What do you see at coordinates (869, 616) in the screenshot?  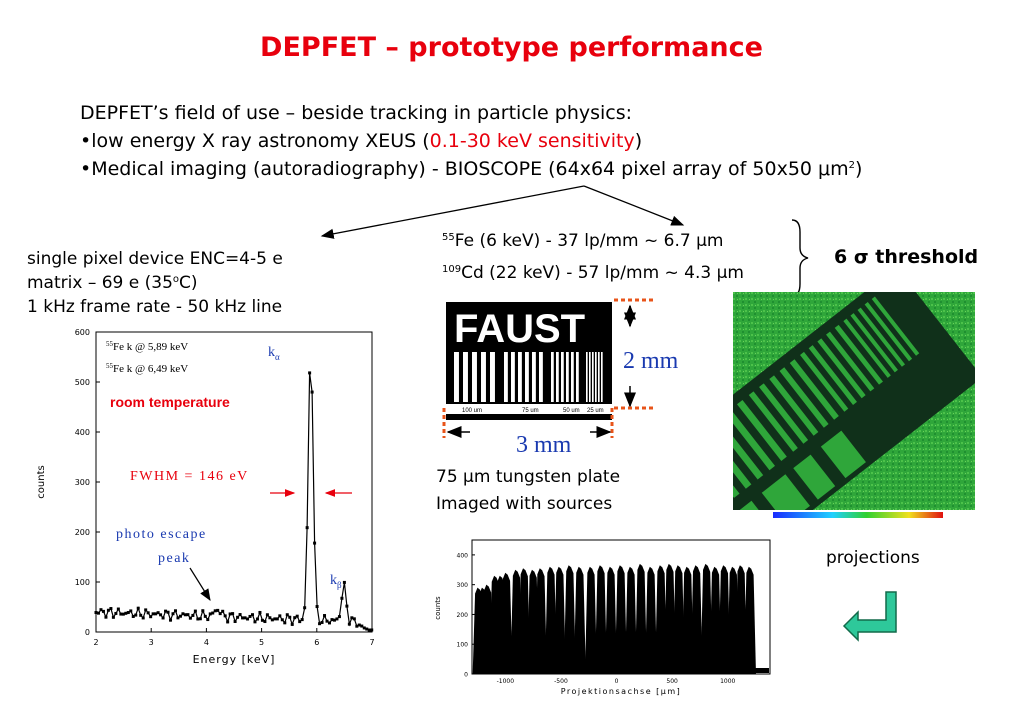 I see `green-return-arrow-icon` at bounding box center [869, 616].